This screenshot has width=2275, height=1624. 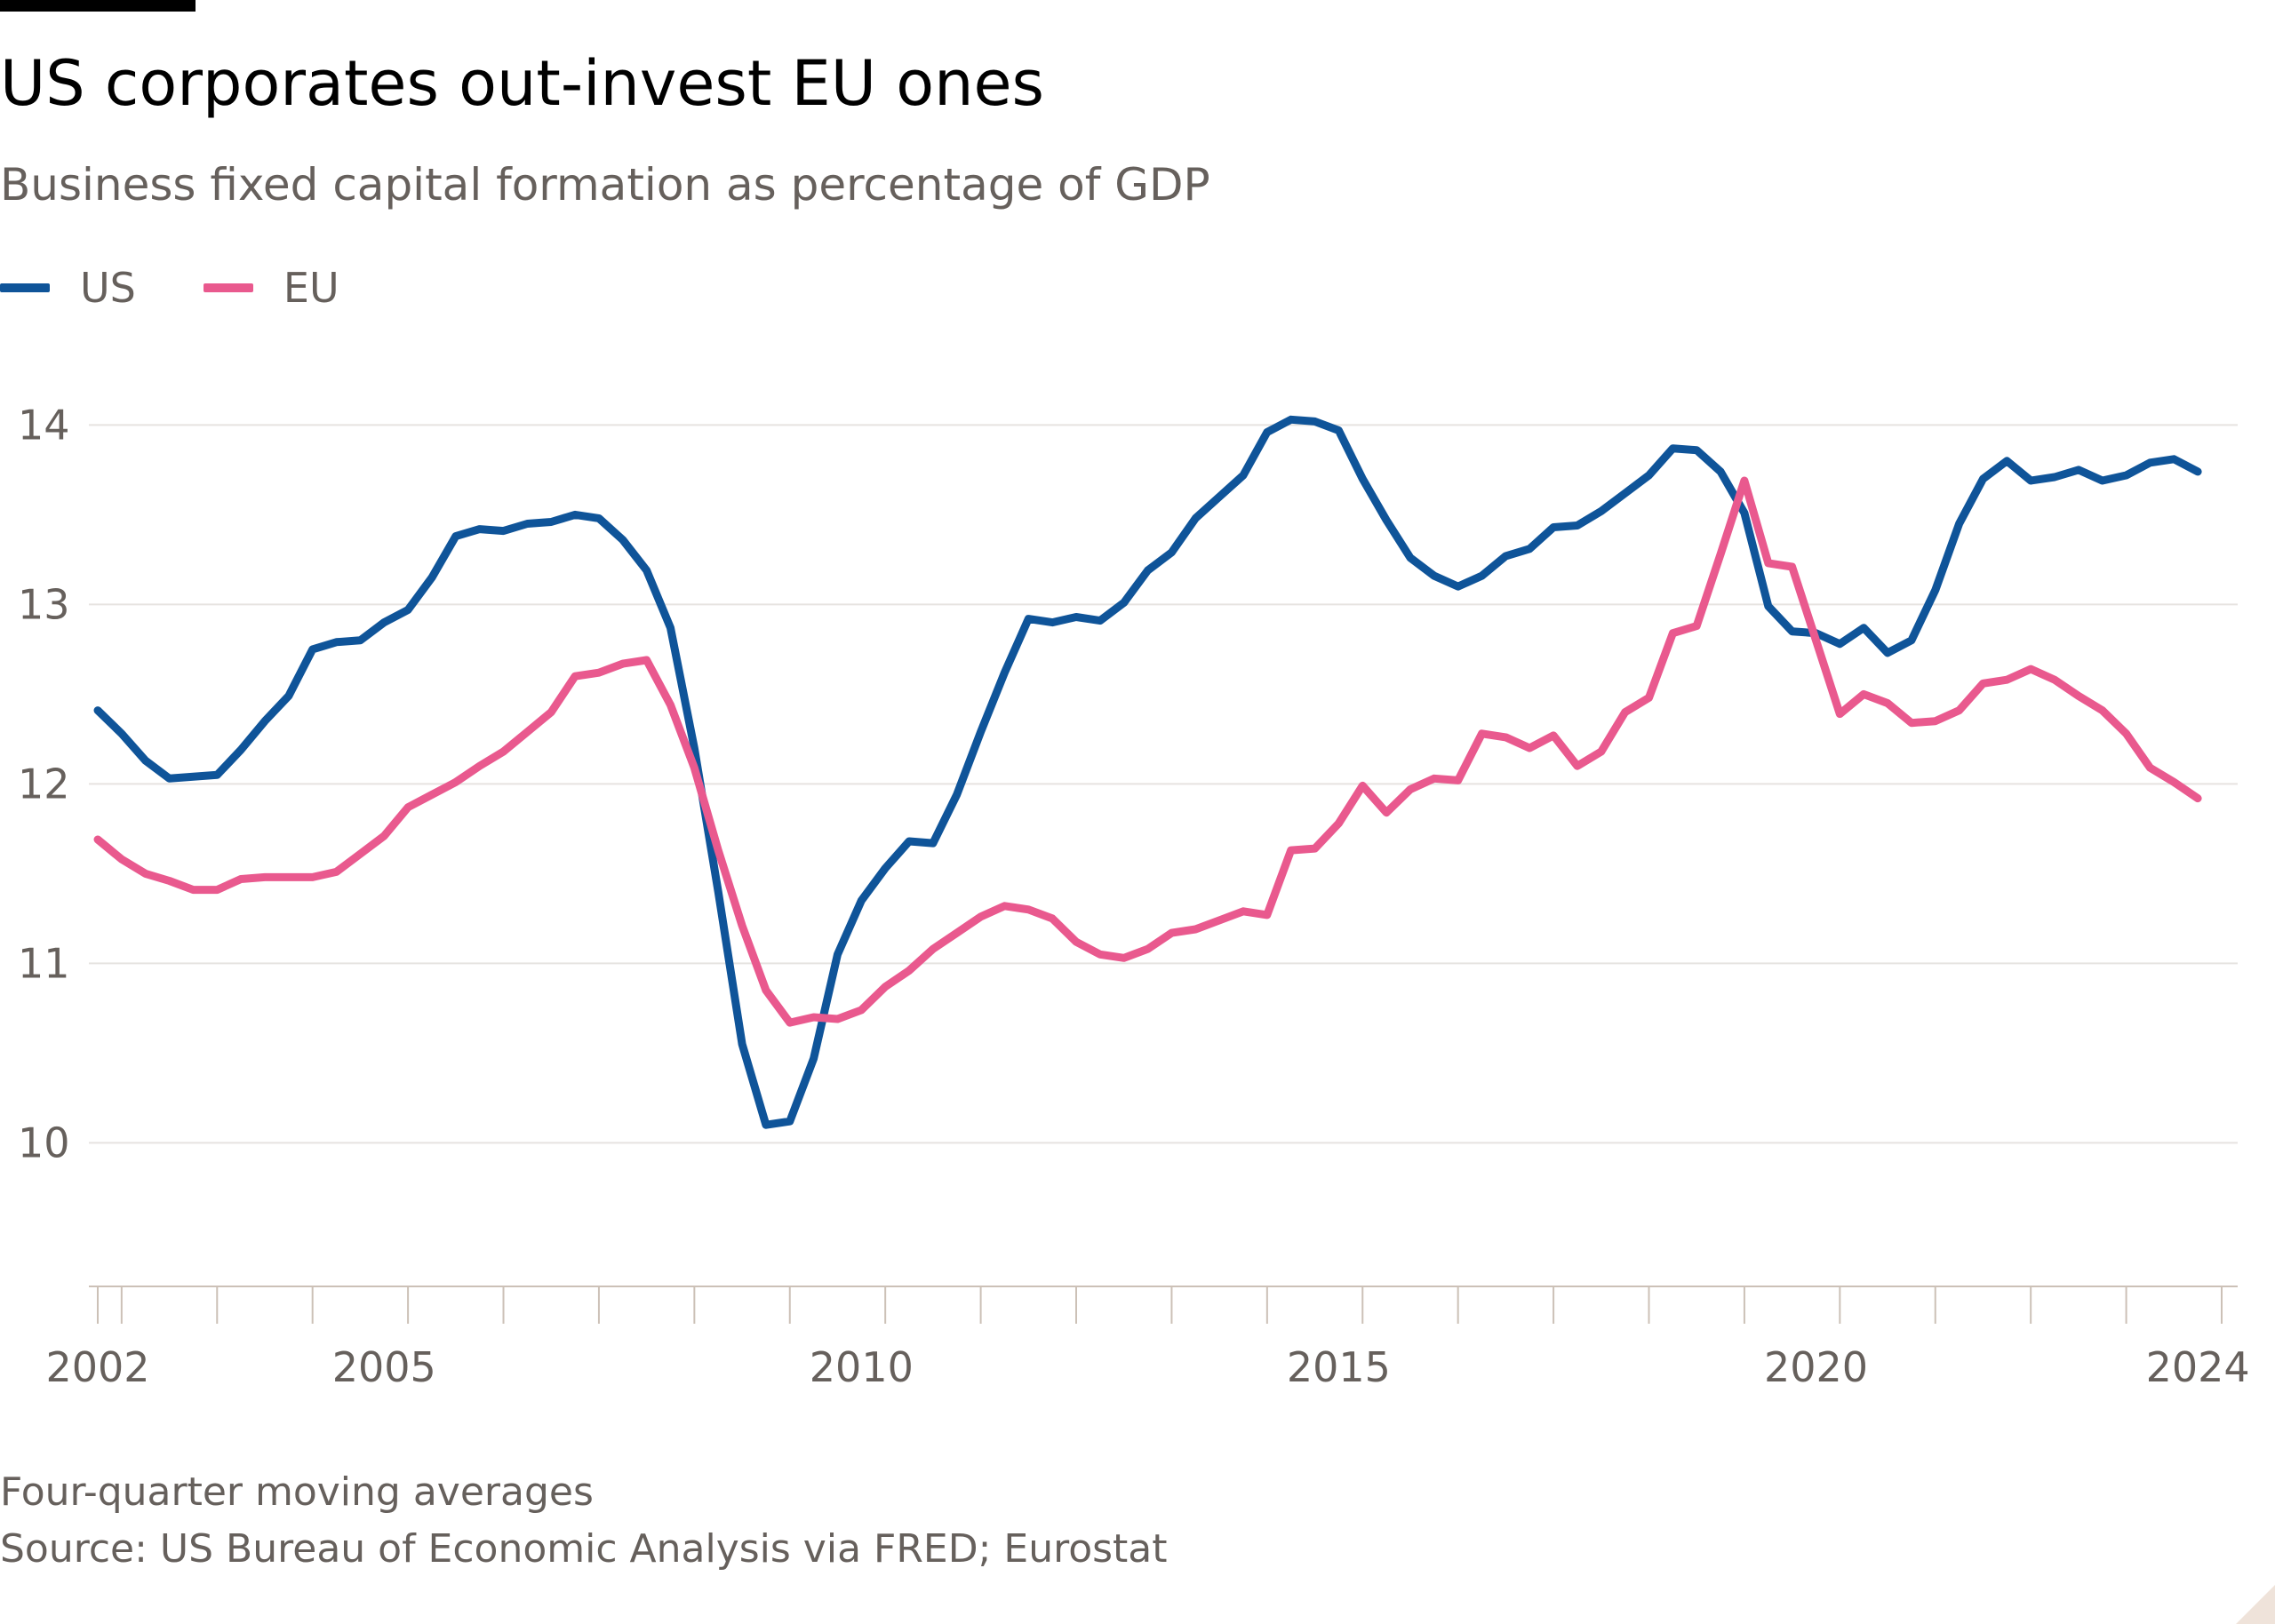 What do you see at coordinates (228, 287) in the screenshot?
I see `legend-swatch-eu` at bounding box center [228, 287].